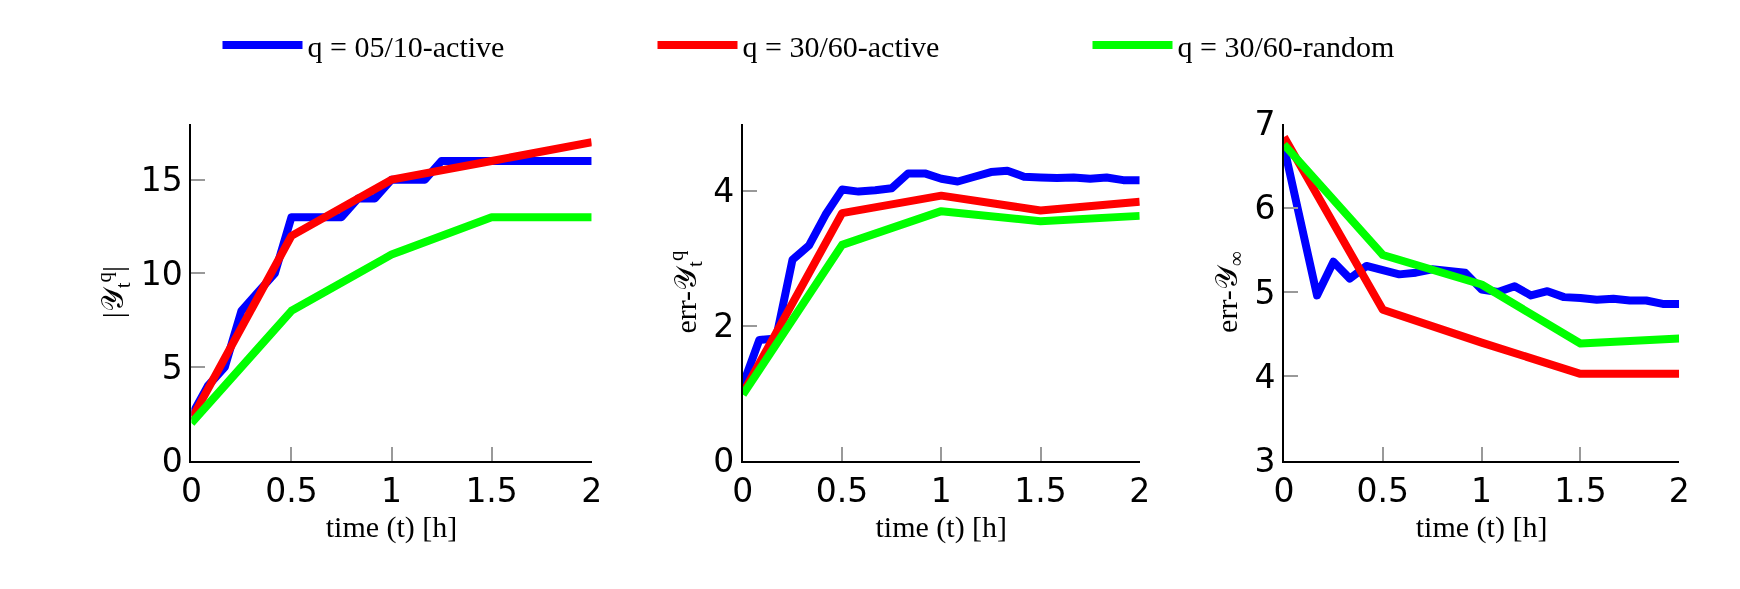 The height and width of the screenshot is (589, 1740). Describe the element at coordinates (406, 46) in the screenshot. I see `legend-label: q = 05/10-active` at that location.